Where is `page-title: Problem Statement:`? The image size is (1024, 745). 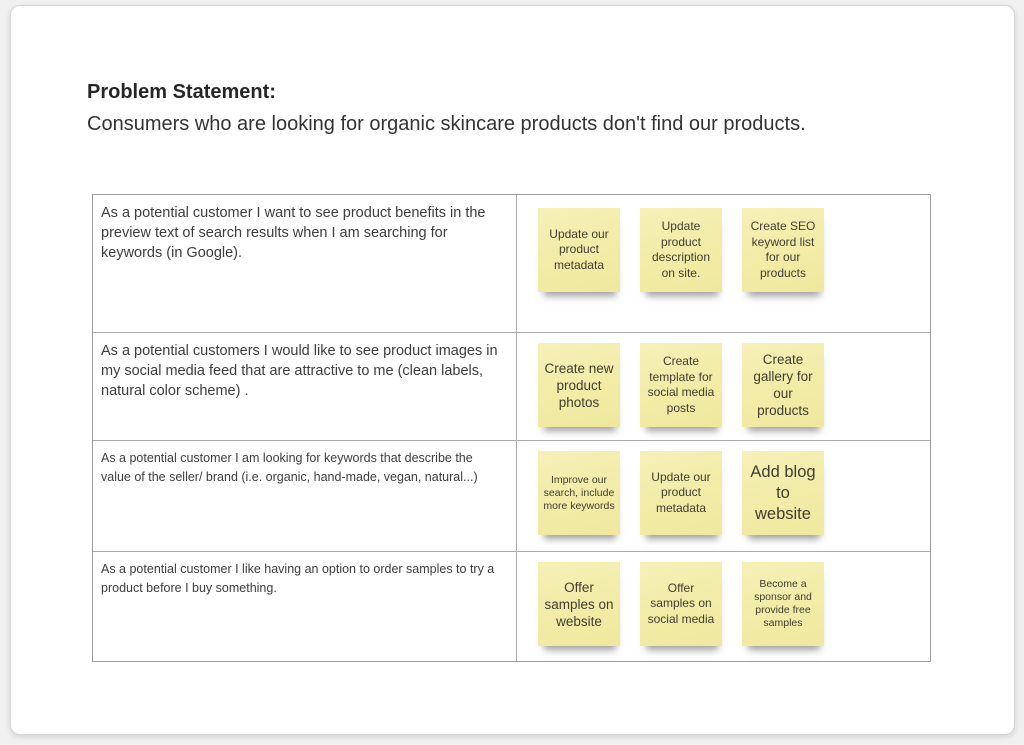
page-title: Problem Statement: is located at coordinates (181, 92).